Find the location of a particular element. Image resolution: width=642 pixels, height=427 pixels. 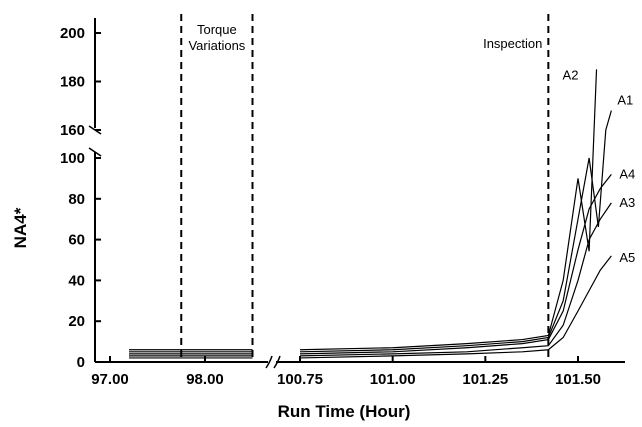

x-tick-label: 101.00 is located at coordinates (393, 379).